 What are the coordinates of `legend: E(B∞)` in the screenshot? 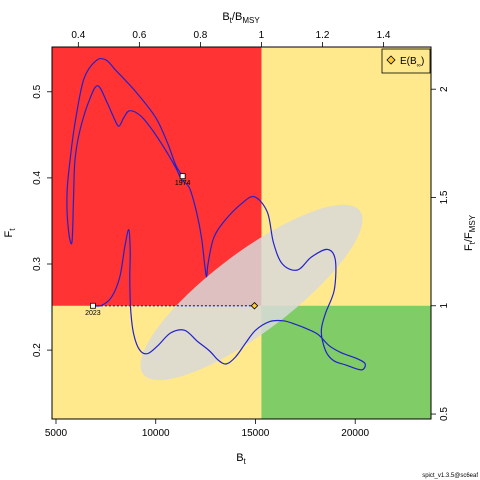 It's located at (406, 61).